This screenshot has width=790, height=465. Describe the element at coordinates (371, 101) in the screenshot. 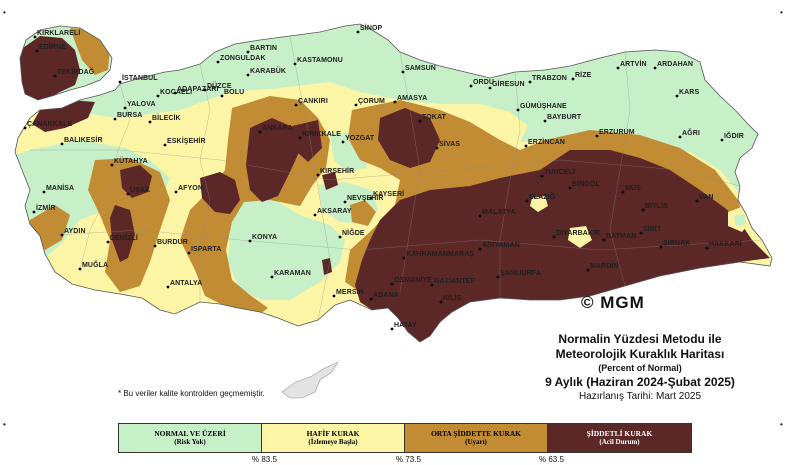

I see `city-label: ÇORUM` at that location.